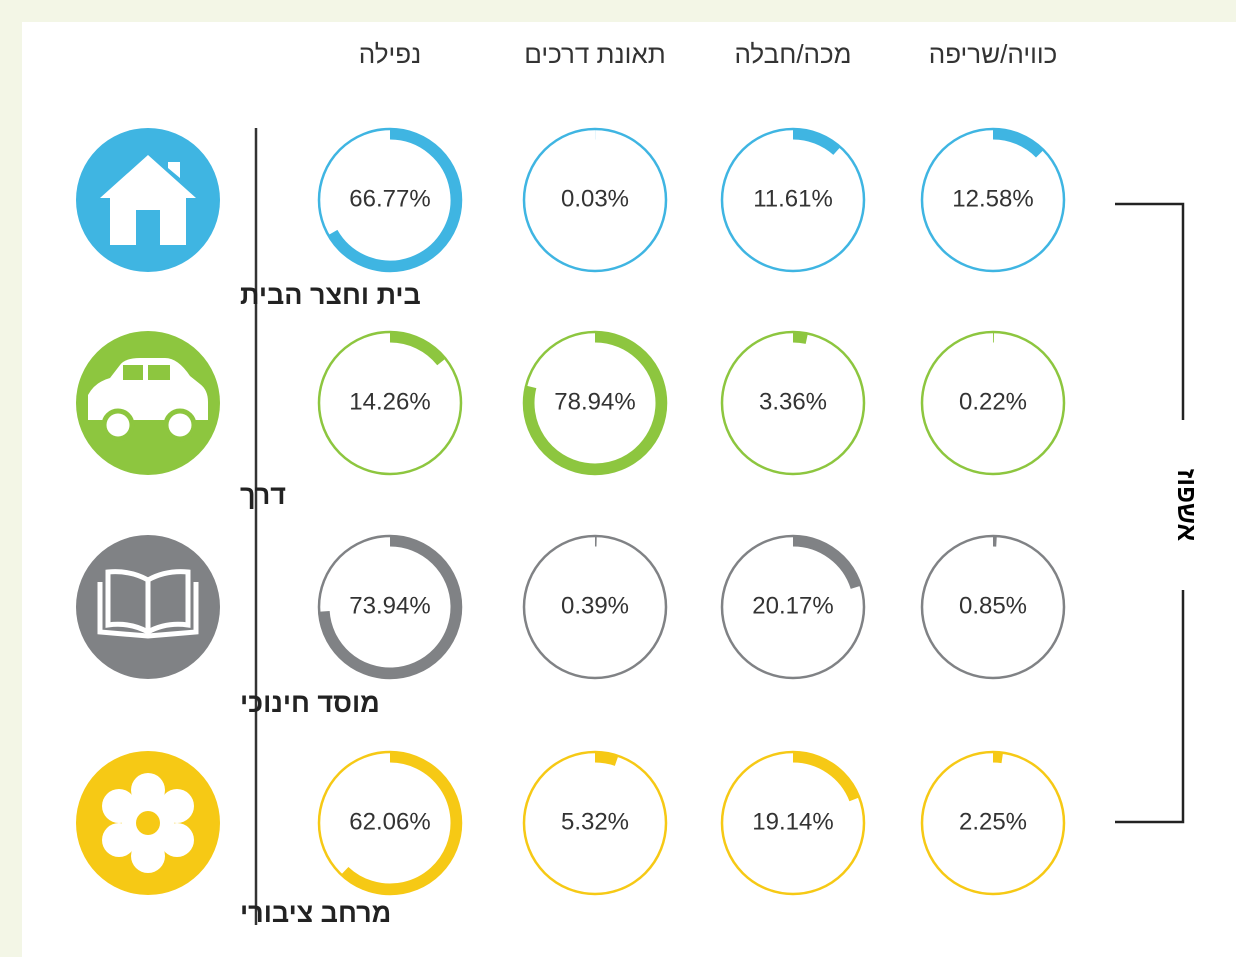  I want to click on value-label: 0.85%, so click(993, 605).